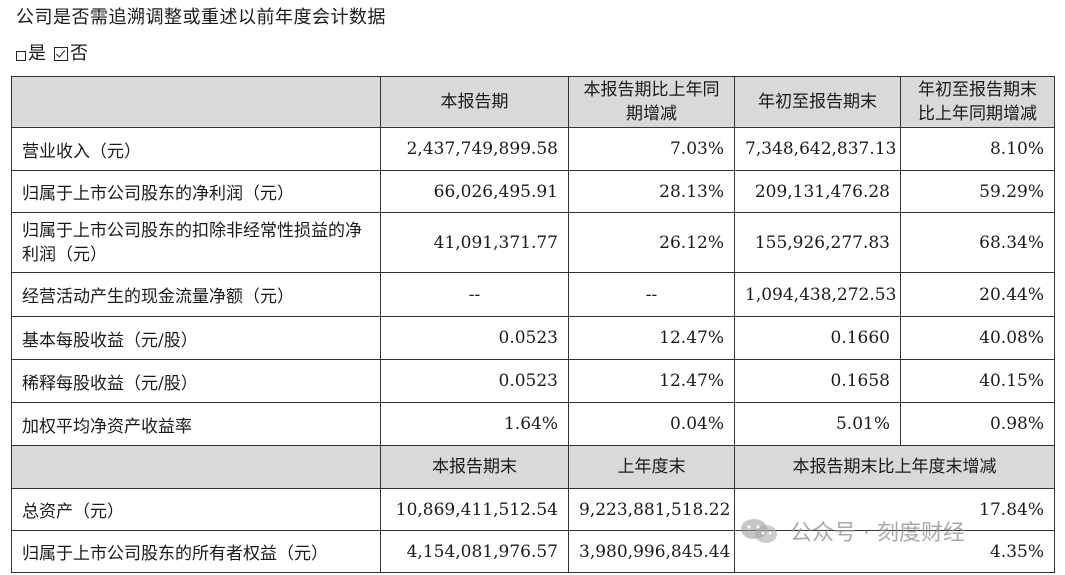  I want to click on value-cell: 2,437,749,899.58, so click(474, 149).